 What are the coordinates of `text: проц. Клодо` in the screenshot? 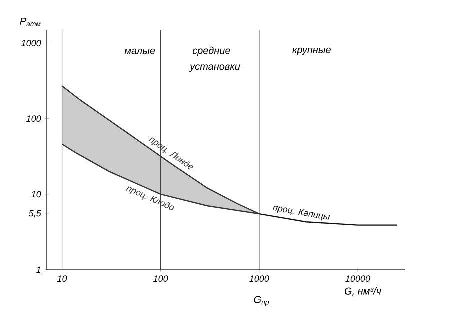 It's located at (150, 198).